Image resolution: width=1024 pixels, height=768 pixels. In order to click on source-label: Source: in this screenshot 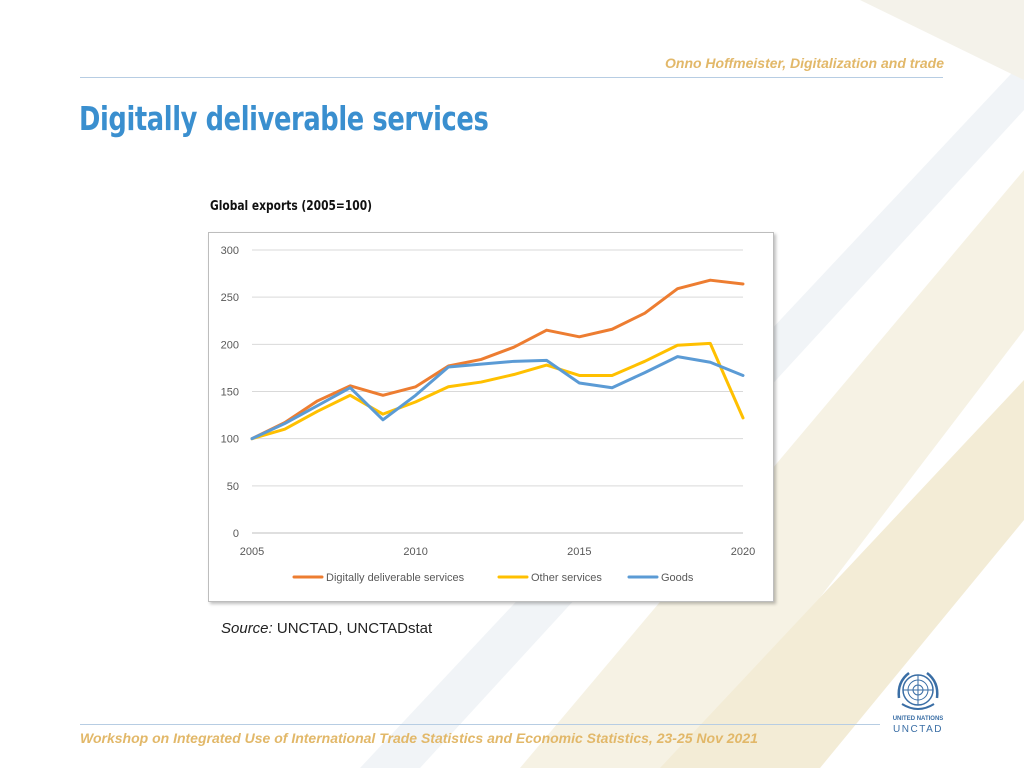, I will do `click(247, 628)`.